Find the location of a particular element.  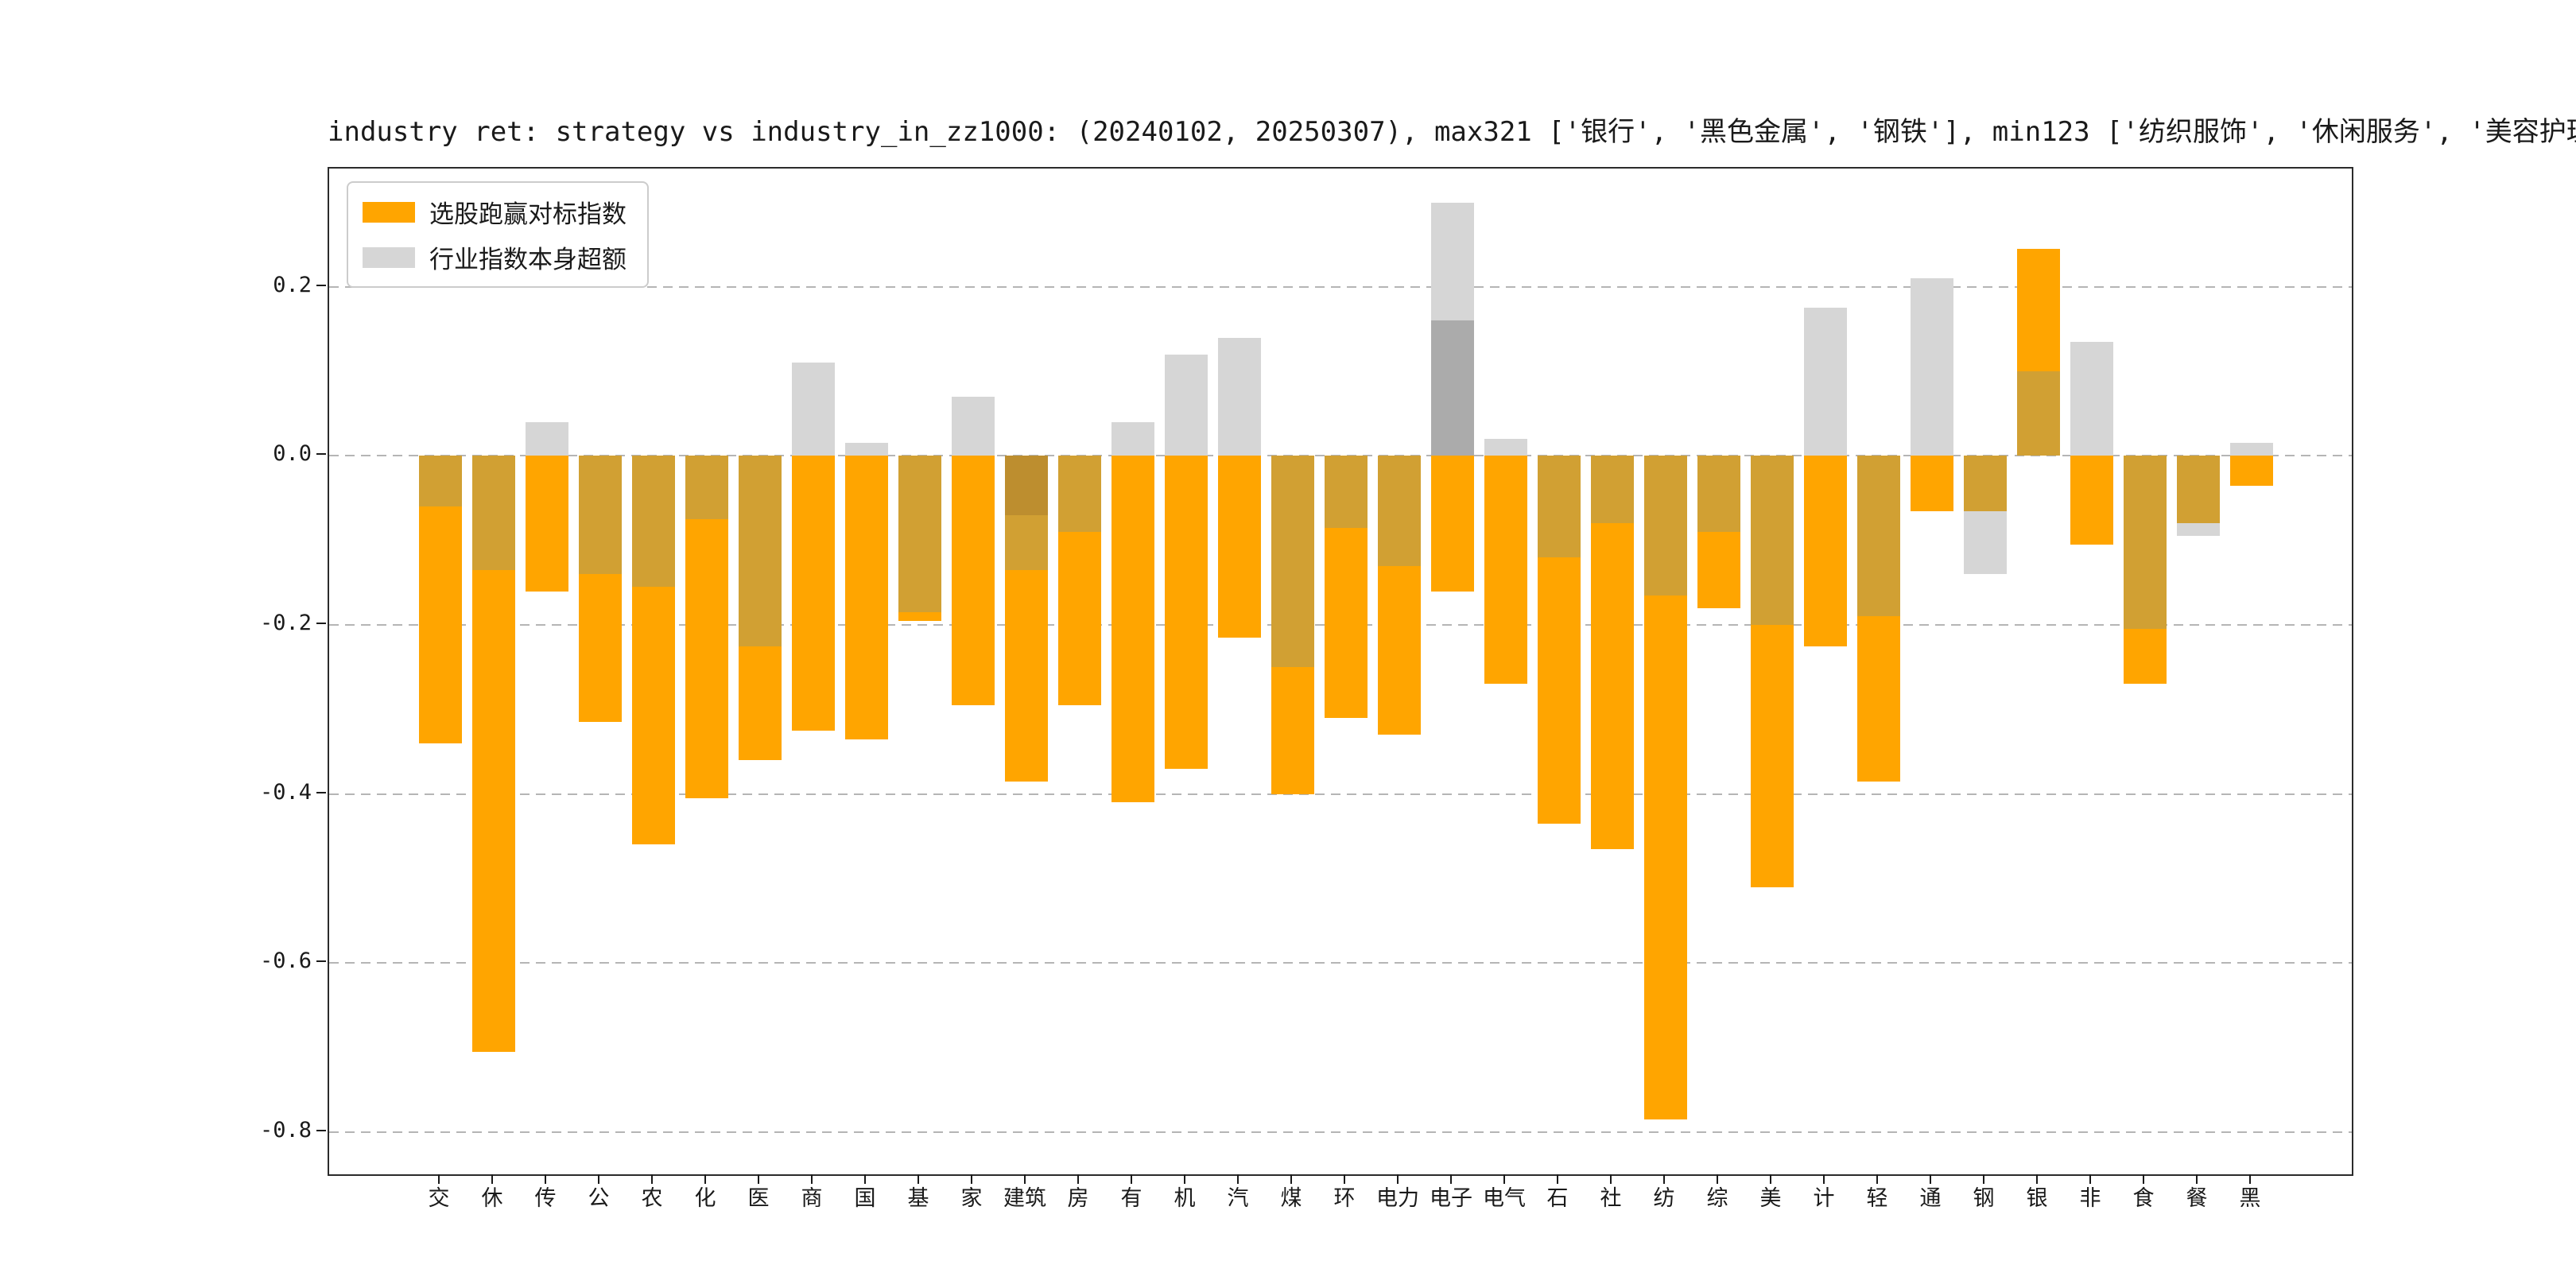

x-tick-label: 纺 is located at coordinates (1664, 1199).